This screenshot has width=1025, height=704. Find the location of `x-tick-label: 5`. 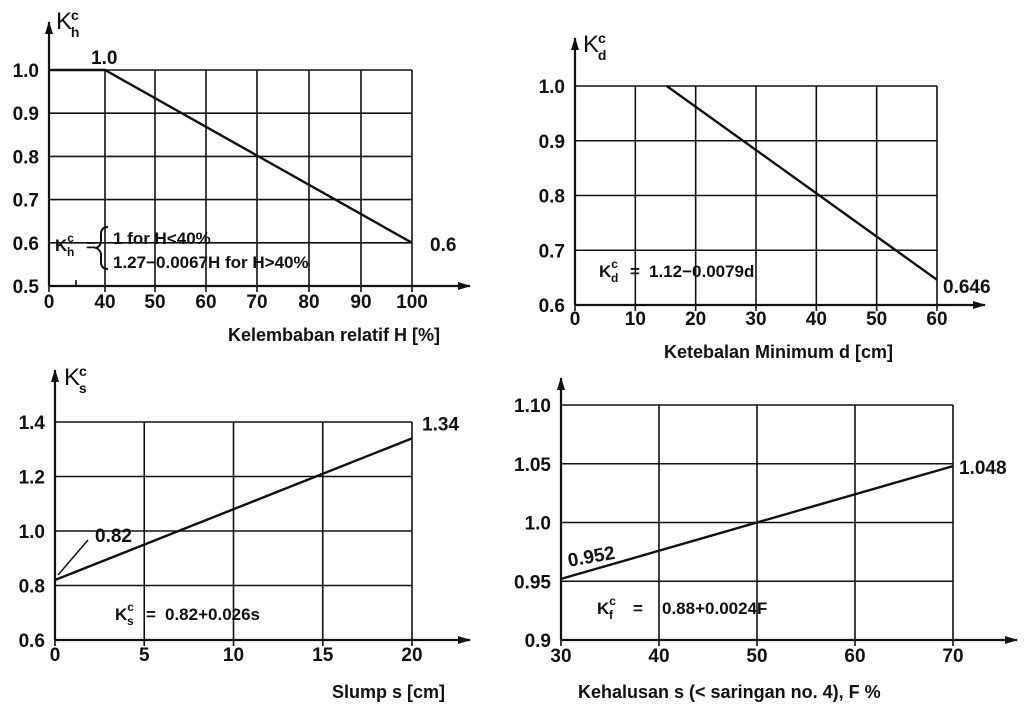

x-tick-label: 5 is located at coordinates (144, 655).